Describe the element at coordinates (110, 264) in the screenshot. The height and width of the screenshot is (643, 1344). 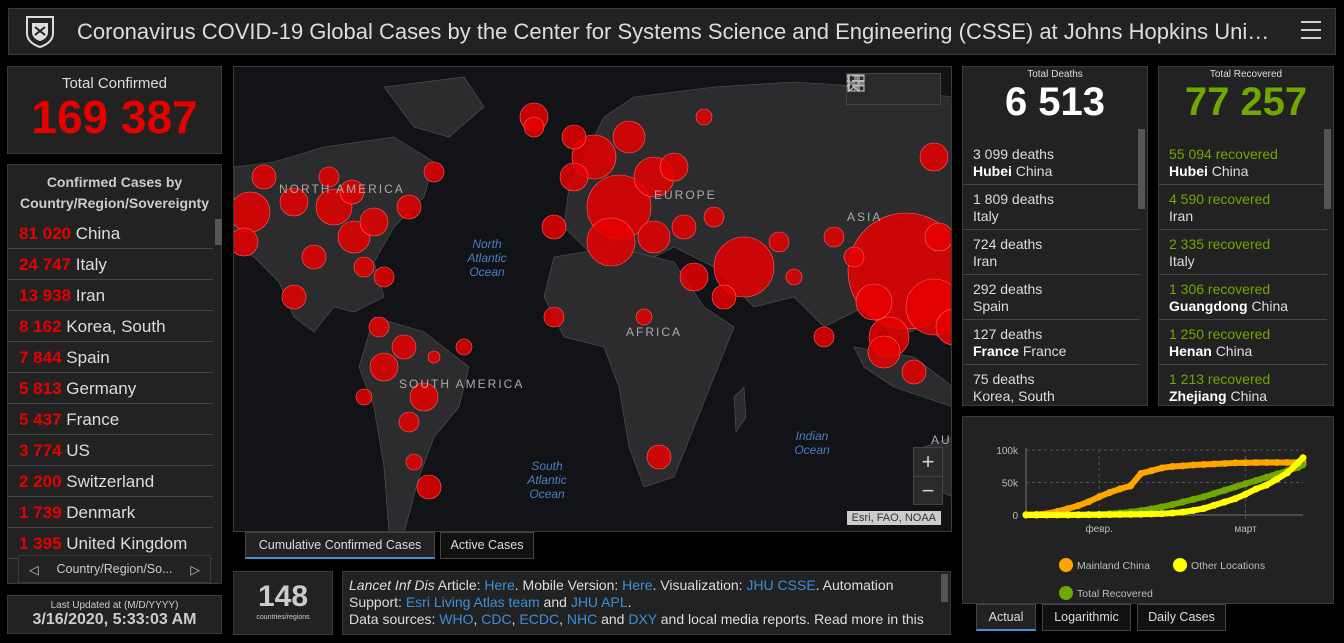
I see `country-list-item: 24 747 Italy` at that location.